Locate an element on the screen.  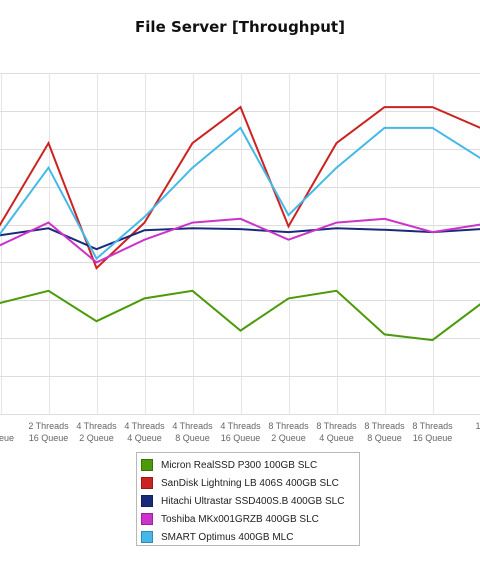
chart-title: File Server [Throughput] is located at coordinates (240, 27).